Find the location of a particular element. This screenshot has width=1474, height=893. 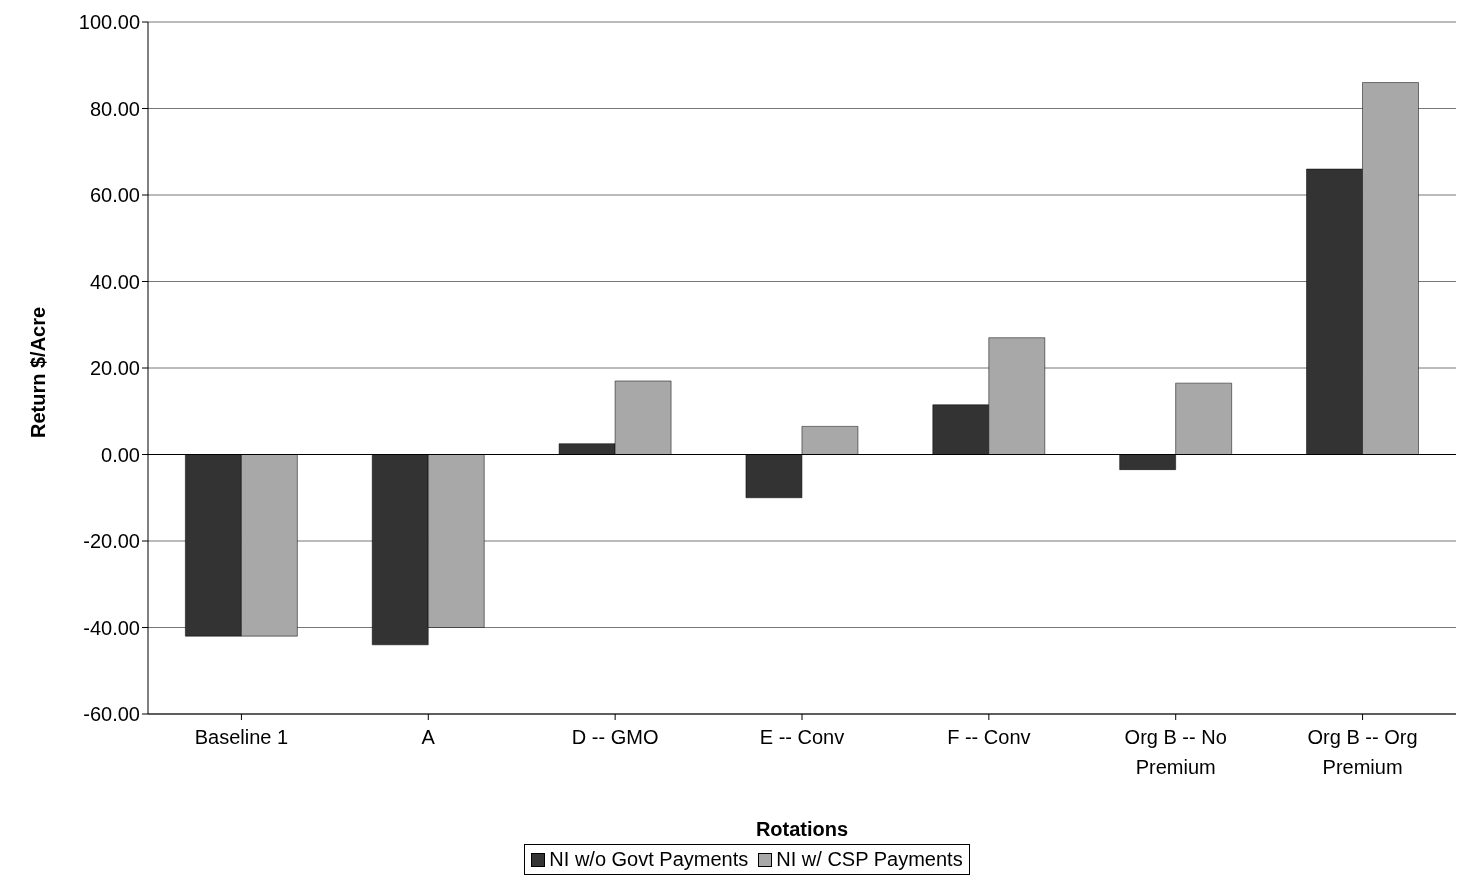

y-tick-label: -40.00 is located at coordinates (111, 627).